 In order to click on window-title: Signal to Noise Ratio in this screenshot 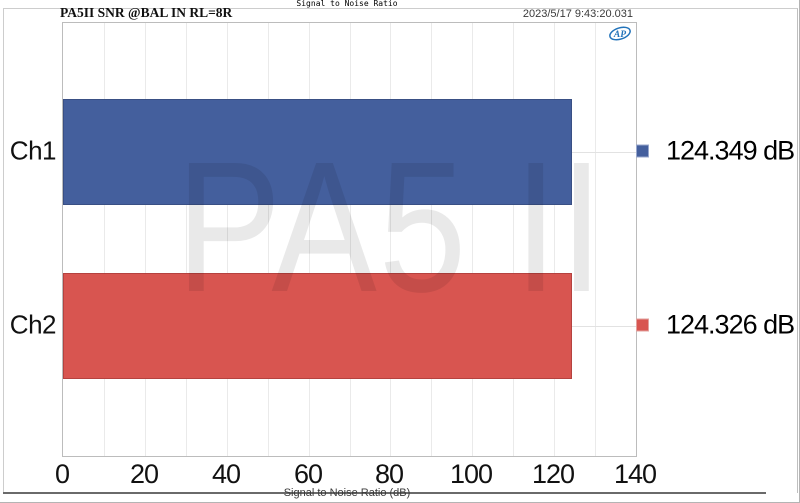, I will do `click(347, 4)`.